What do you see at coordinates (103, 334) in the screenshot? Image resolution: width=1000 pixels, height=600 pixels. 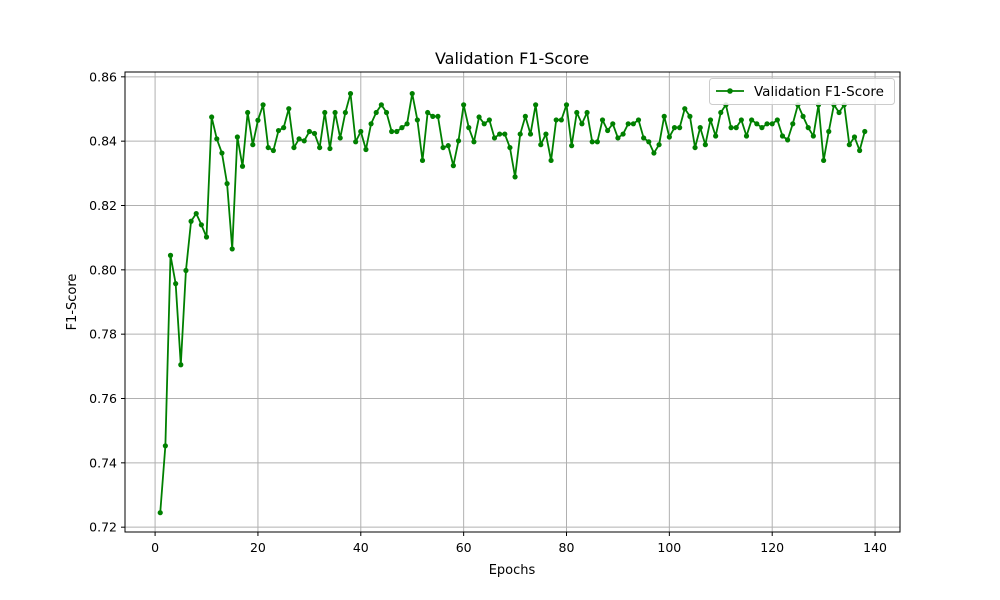 I see `y-tick-label: 0.78` at bounding box center [103, 334].